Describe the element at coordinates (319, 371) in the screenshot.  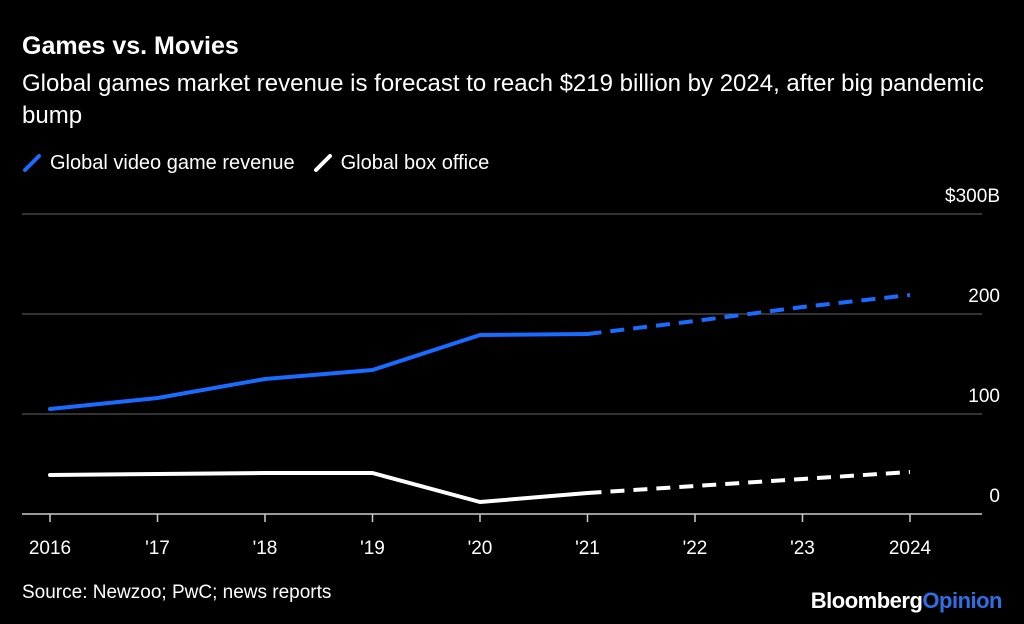
I see `series-line-games` at that location.